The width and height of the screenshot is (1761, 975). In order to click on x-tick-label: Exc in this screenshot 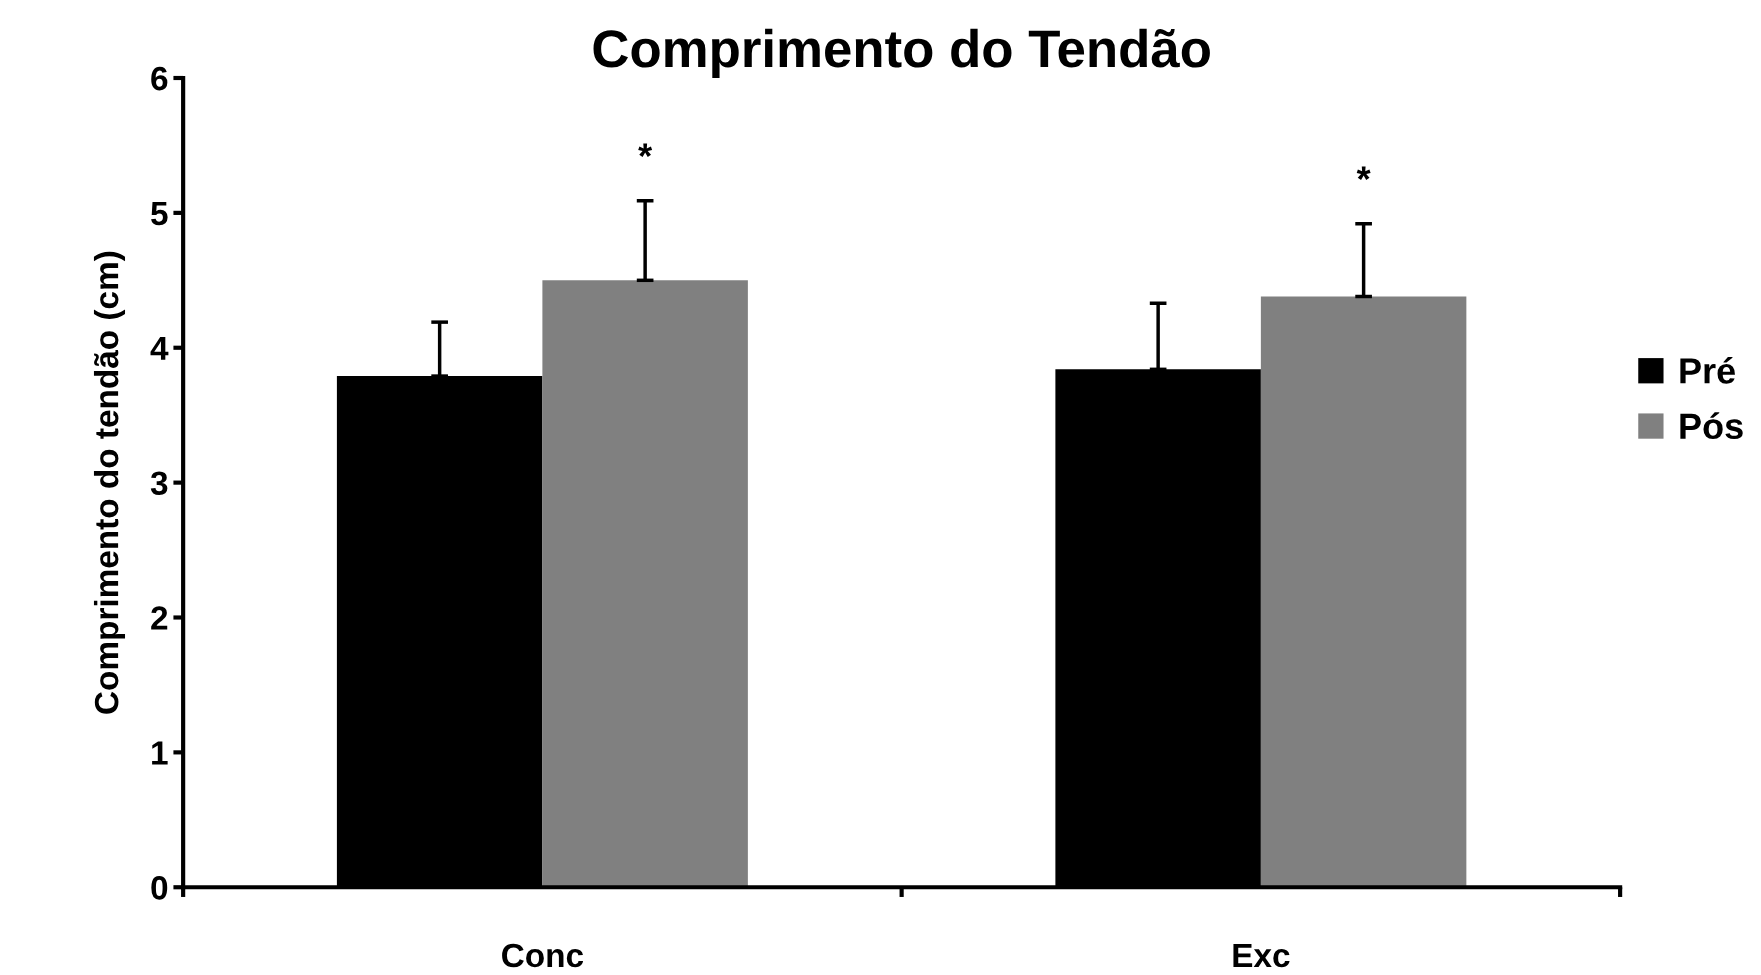, I will do `click(1261, 956)`.